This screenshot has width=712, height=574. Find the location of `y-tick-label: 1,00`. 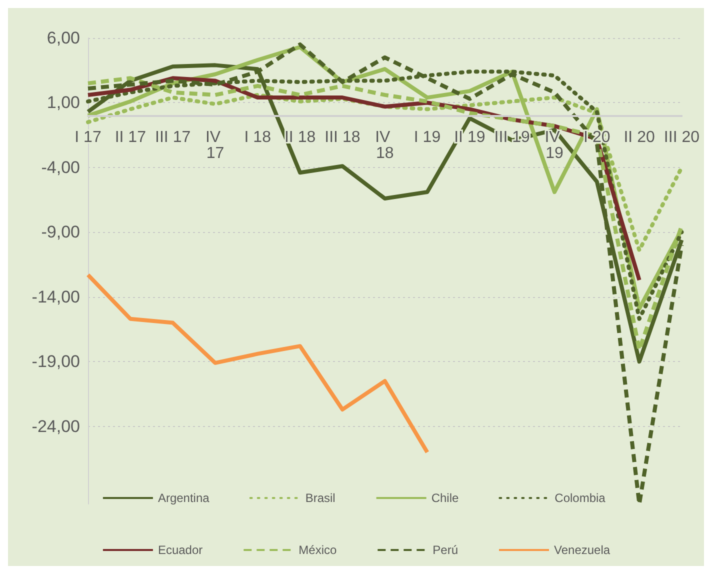

y-tick-label: 1,00 is located at coordinates (63, 102).